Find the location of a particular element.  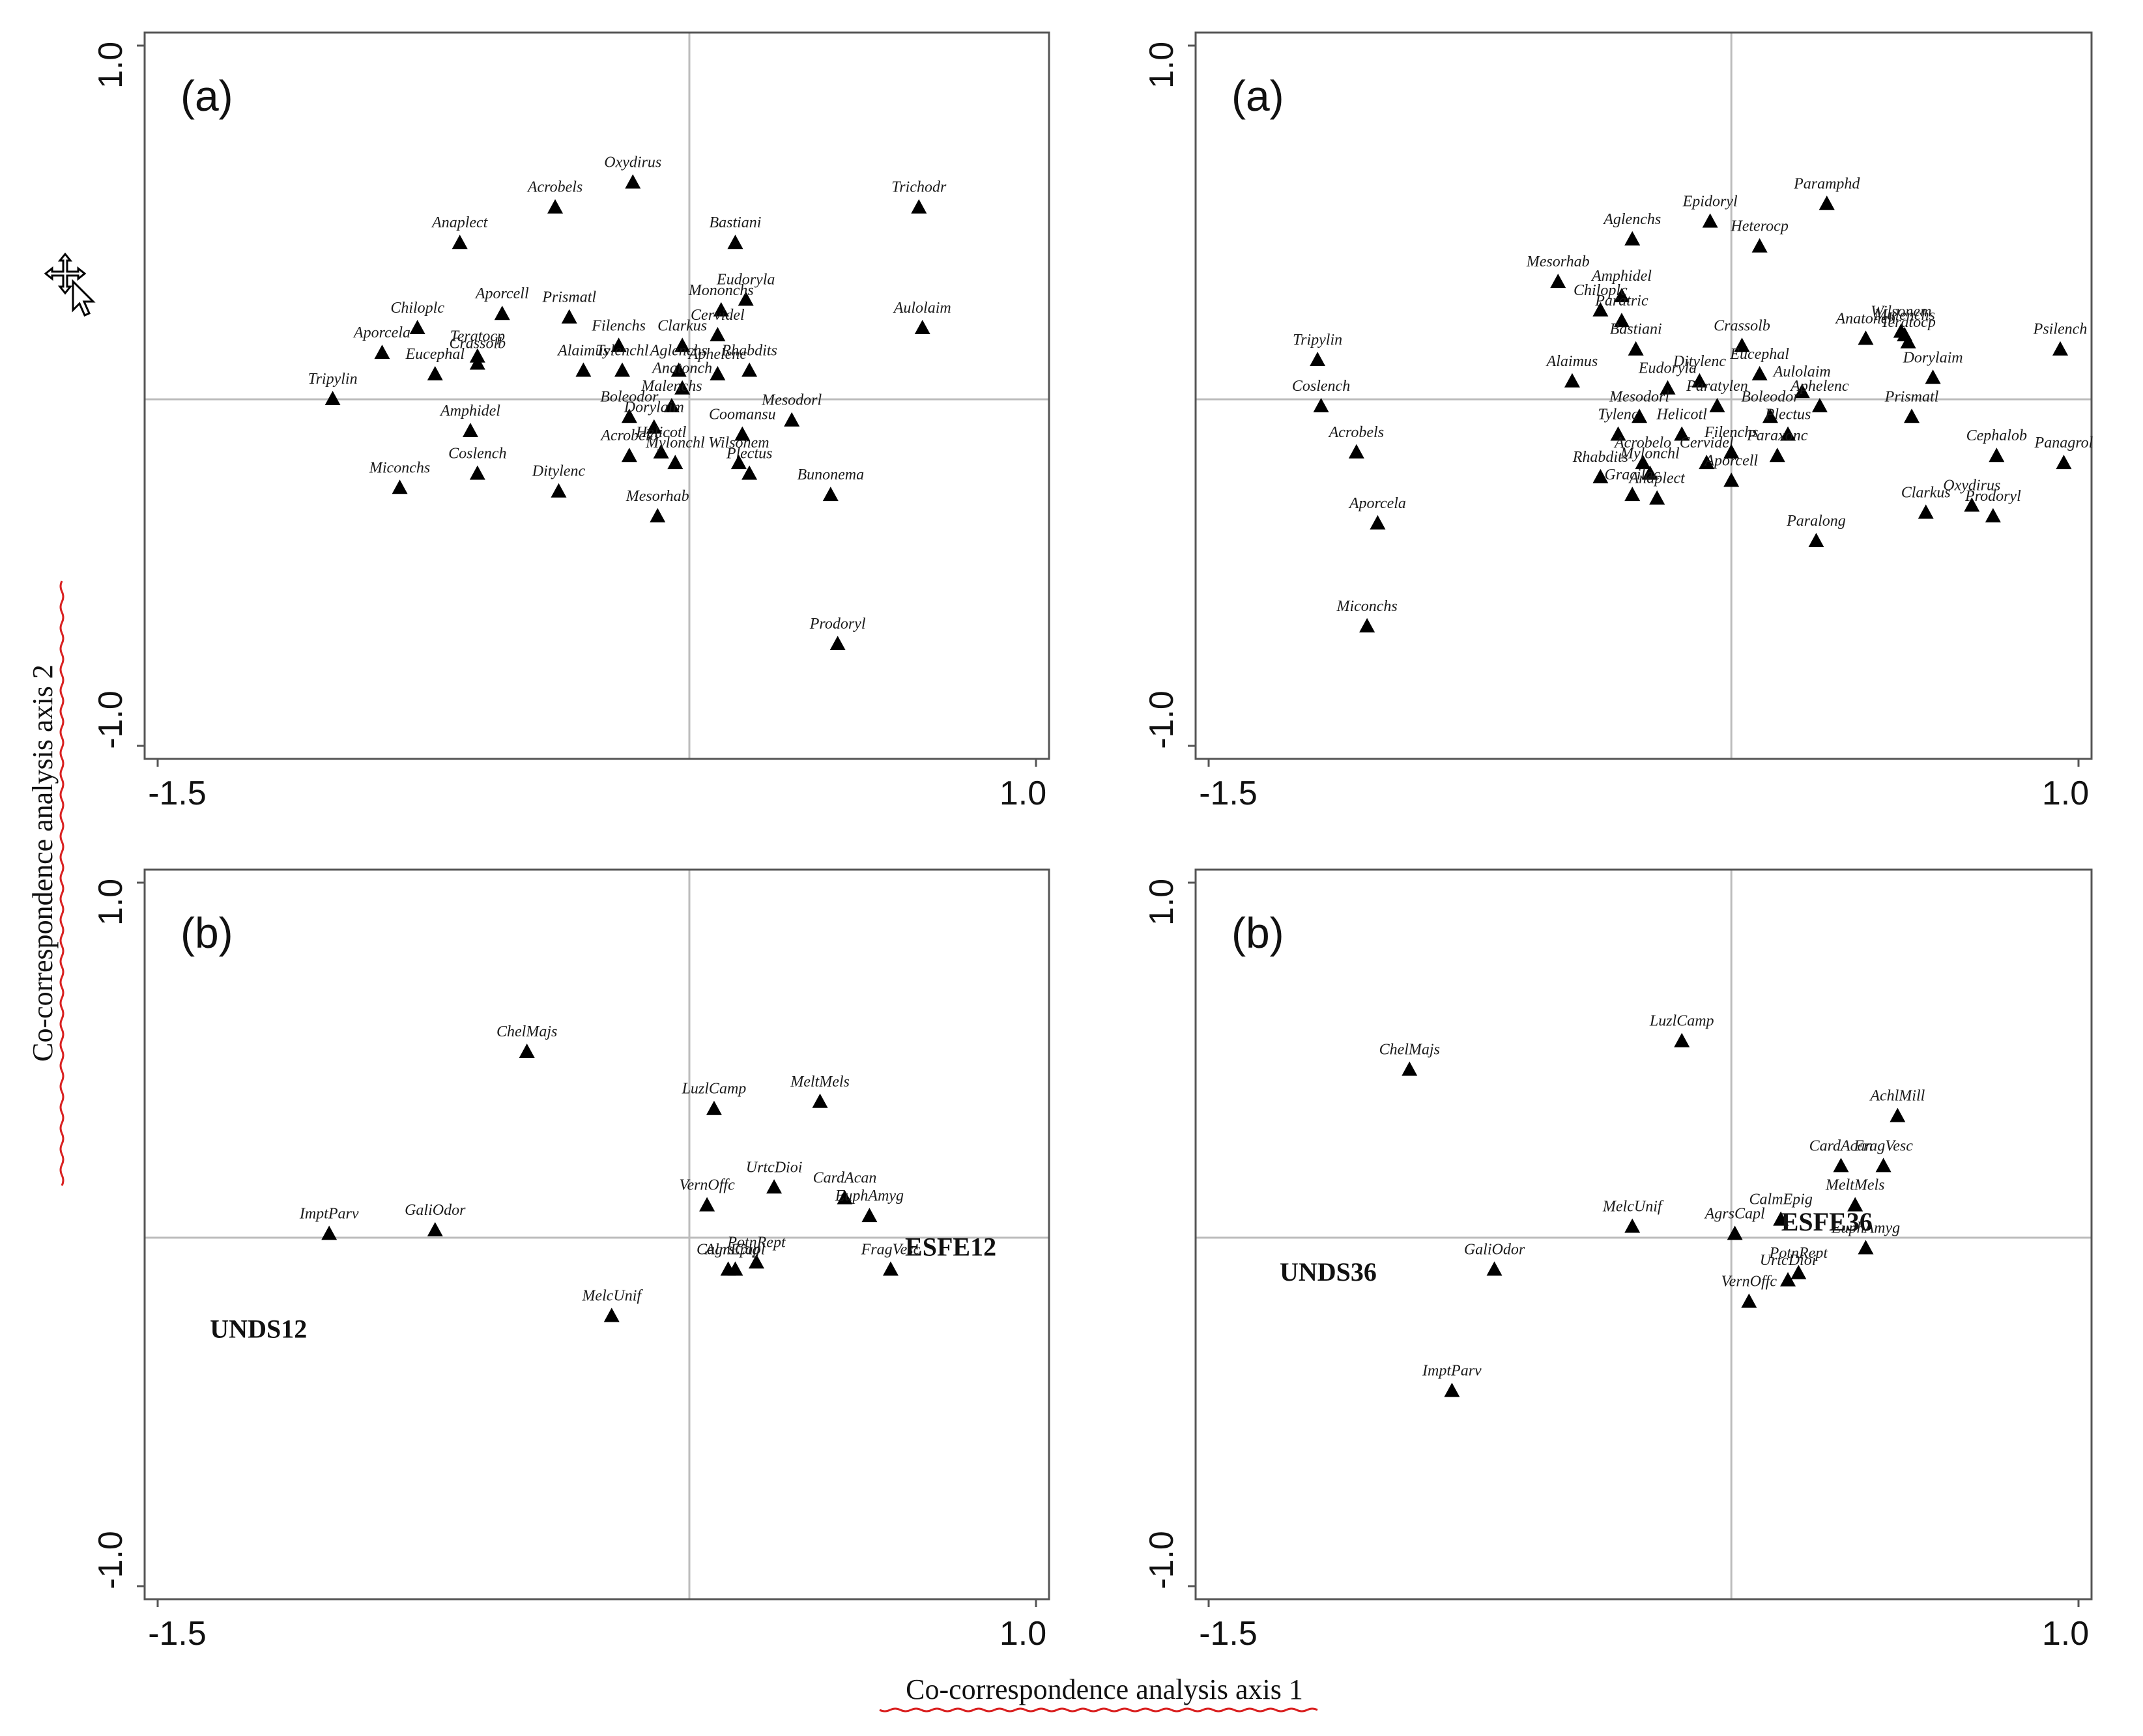

point-label: EuphAmyg is located at coordinates (869, 1196).